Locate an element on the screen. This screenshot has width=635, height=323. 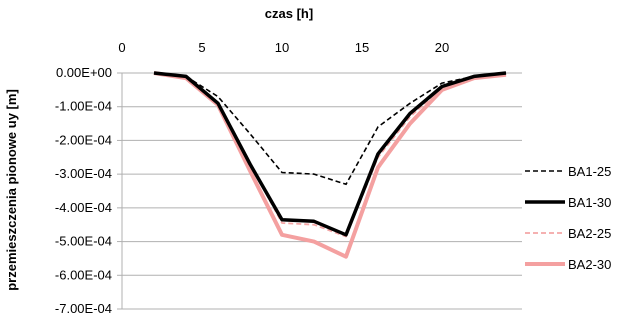
y-tick-label: -6.00E-04 is located at coordinates (83, 274).